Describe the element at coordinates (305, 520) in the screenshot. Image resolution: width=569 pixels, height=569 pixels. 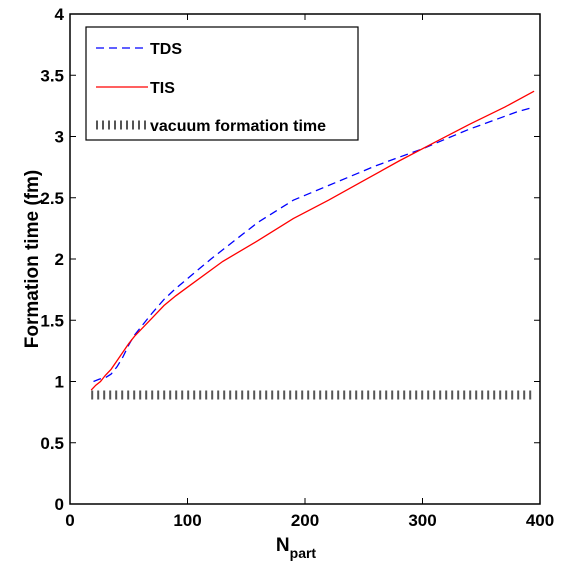
I see `x-tick-label: 200` at that location.